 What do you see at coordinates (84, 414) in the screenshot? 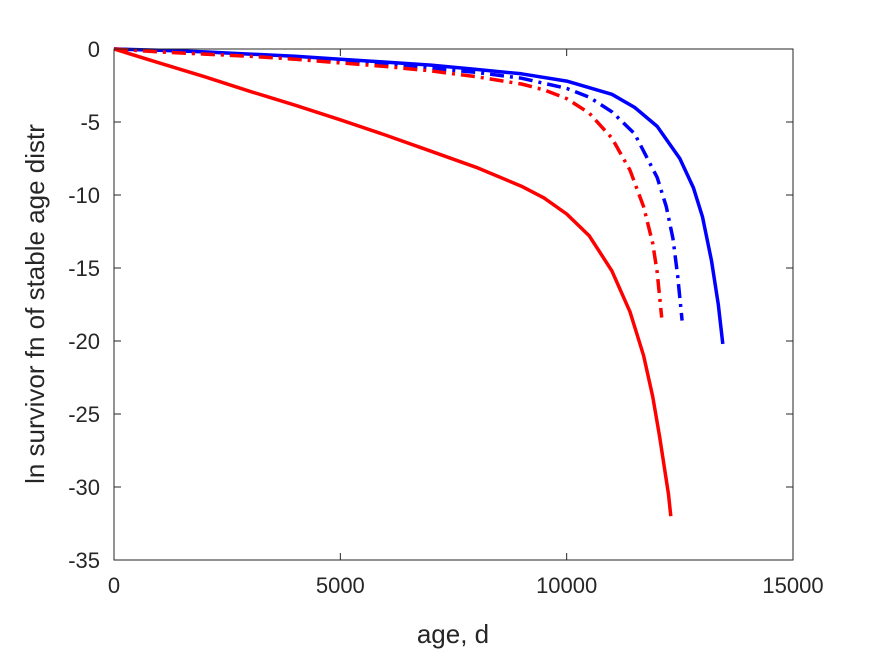
I see `y-tick-label: -25` at bounding box center [84, 414].